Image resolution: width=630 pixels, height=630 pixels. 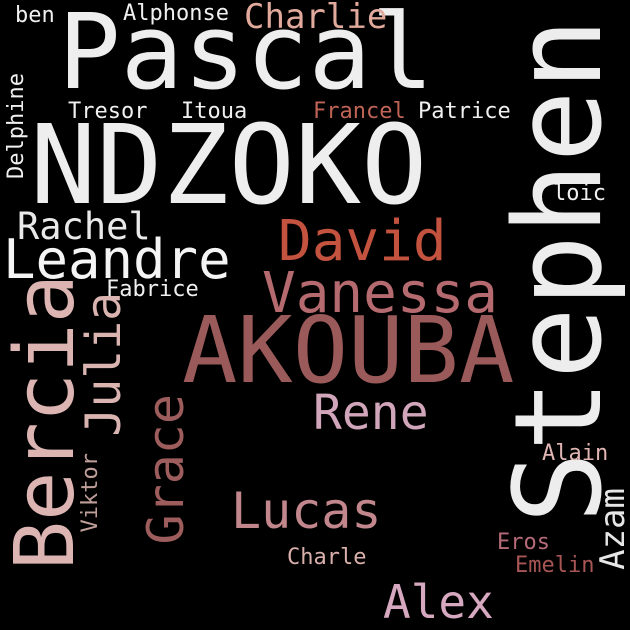 What do you see at coordinates (35, 15) in the screenshot?
I see `word-ben: ben` at bounding box center [35, 15].